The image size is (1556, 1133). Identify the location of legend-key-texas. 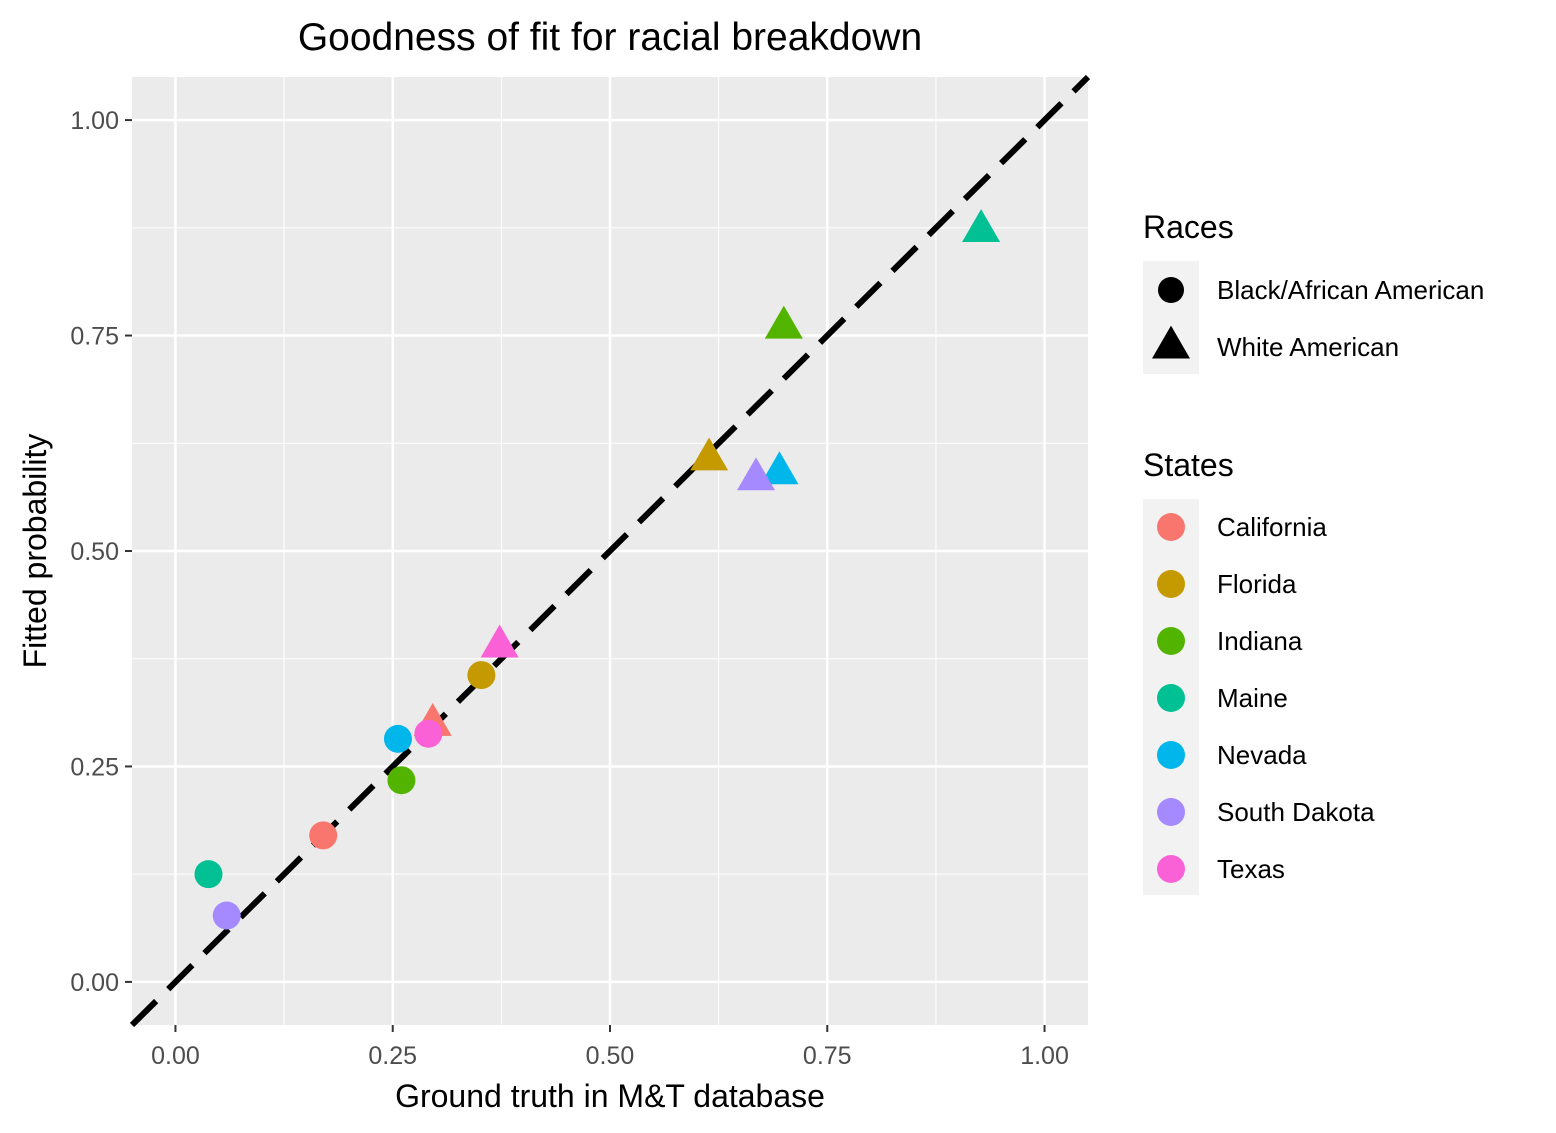
(1171, 869).